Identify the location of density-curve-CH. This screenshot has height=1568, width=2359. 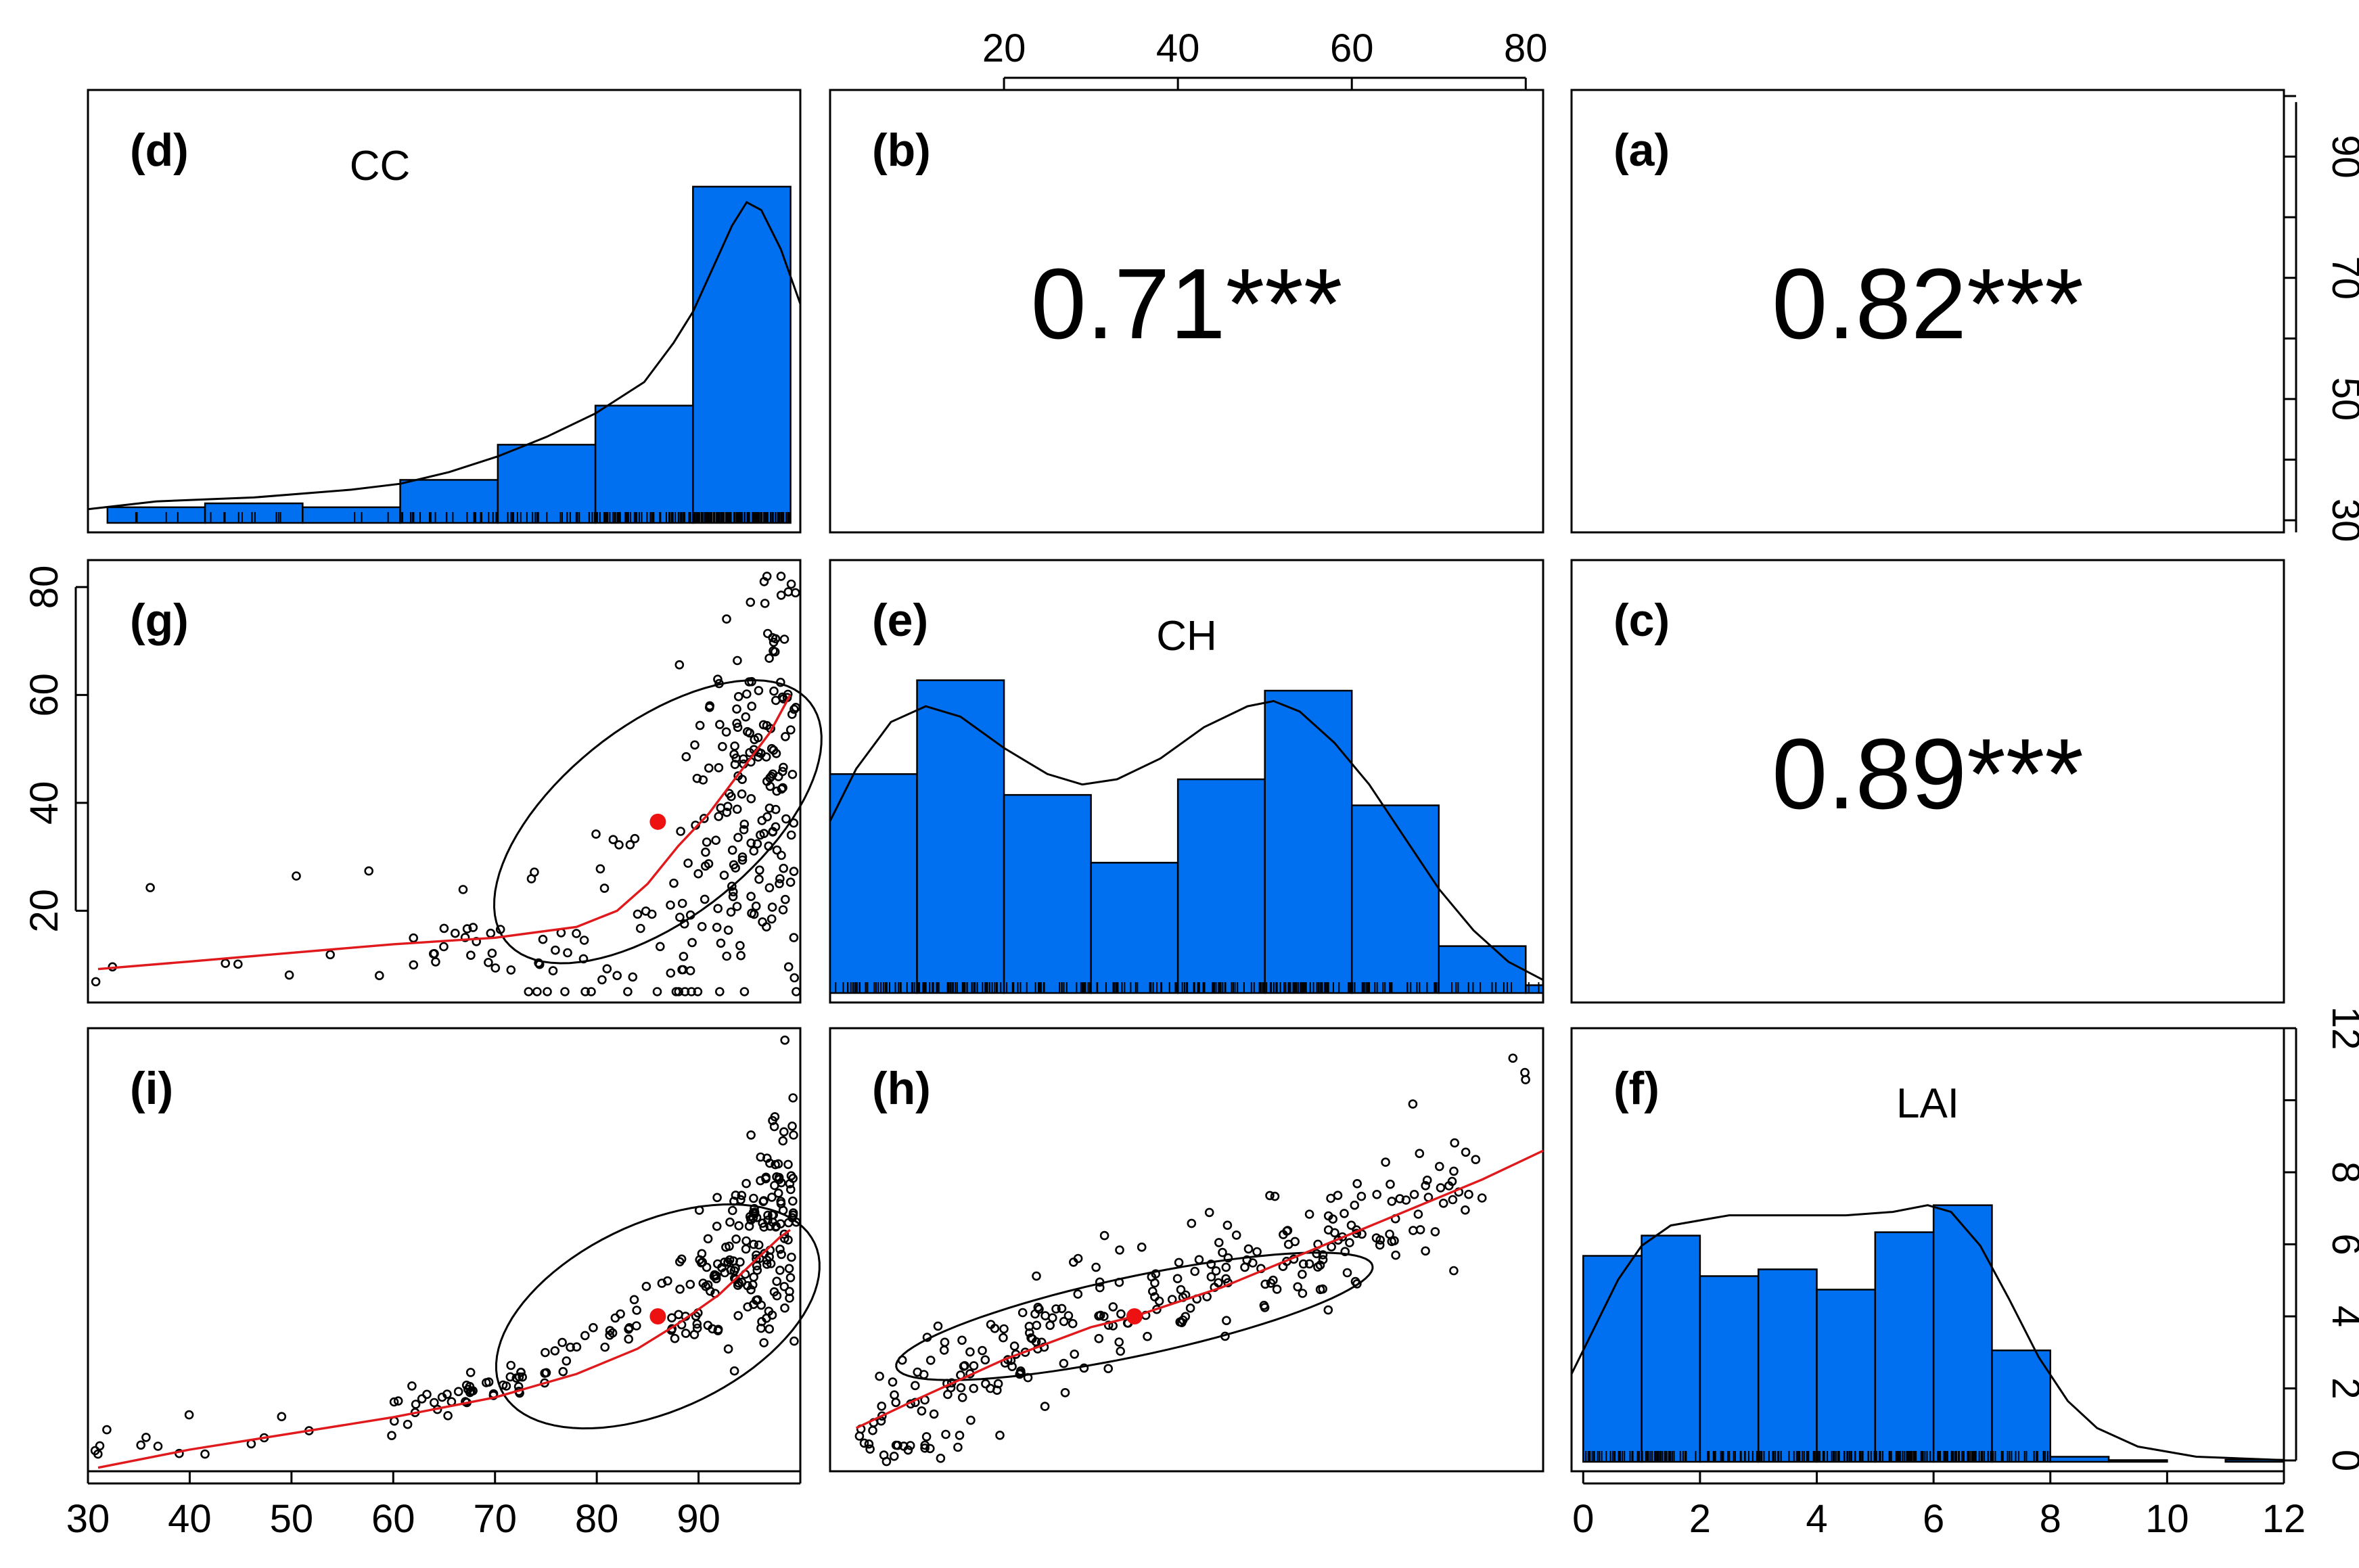
(1187, 840).